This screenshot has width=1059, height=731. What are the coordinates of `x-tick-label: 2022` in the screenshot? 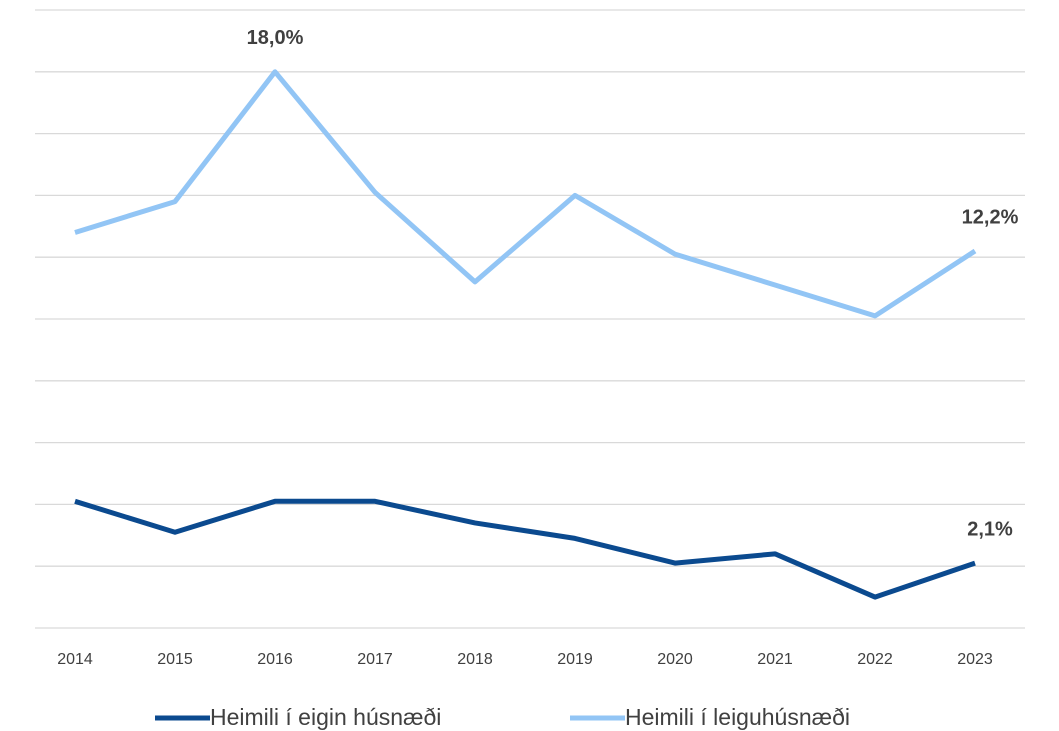 It's located at (875, 659).